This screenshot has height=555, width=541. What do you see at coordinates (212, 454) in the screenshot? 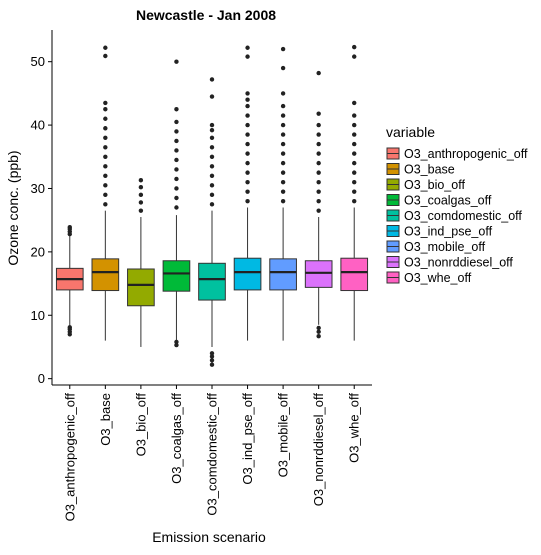
I see `x-tick-label: O3_comdomestic_off` at bounding box center [212, 454].